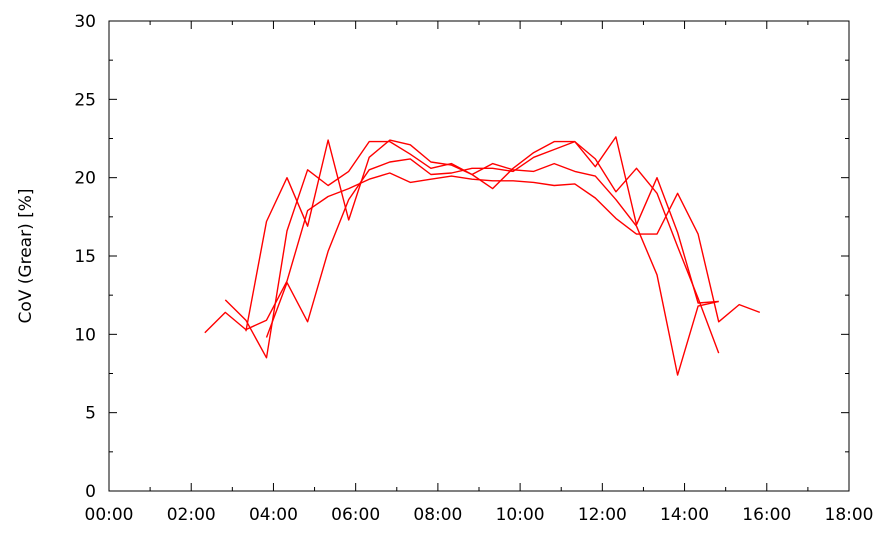 This screenshot has height=538, width=877. I want to click on y-tick-label: 20, so click(85, 179).